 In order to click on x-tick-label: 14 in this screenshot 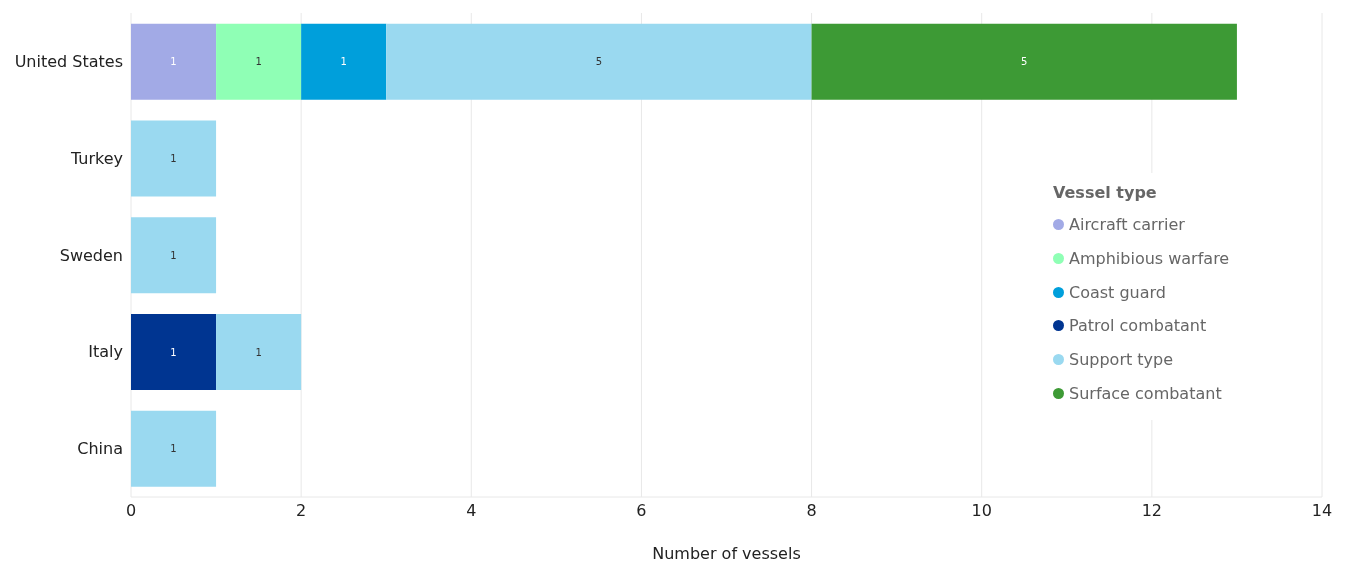, I will do `click(1322, 511)`.